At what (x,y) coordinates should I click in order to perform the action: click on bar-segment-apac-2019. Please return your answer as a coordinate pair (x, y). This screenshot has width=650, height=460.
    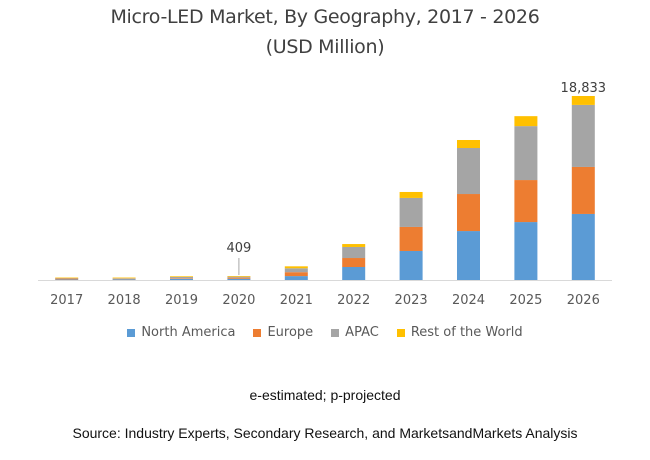
    Looking at the image, I should click on (181, 277).